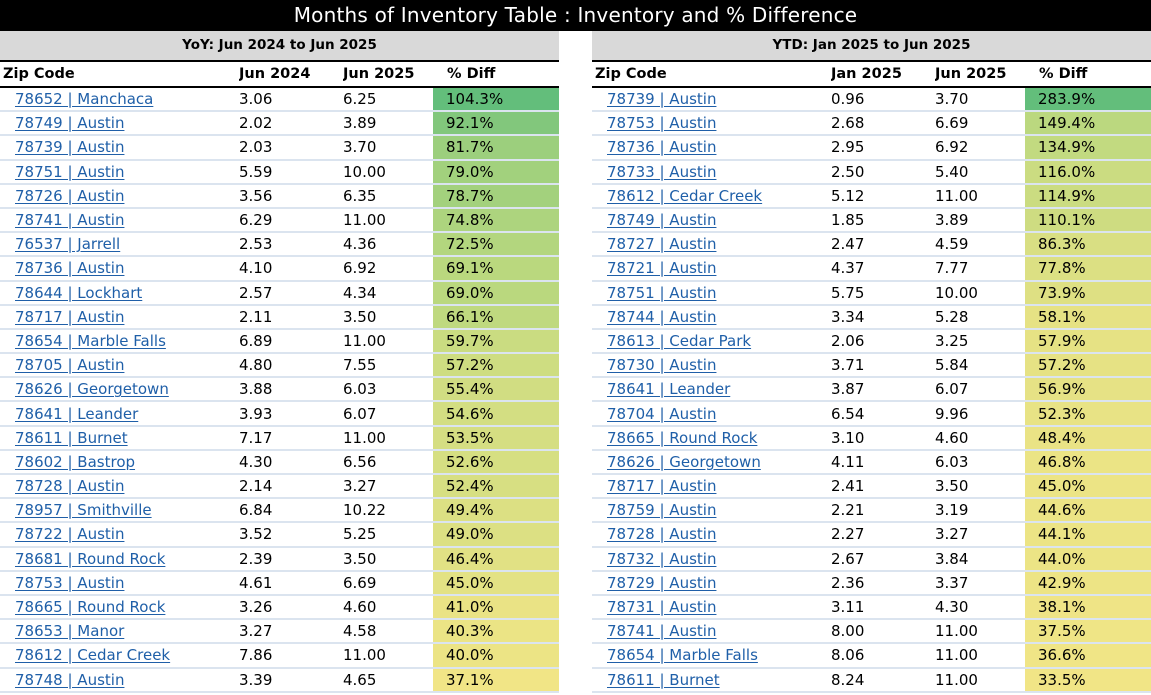 This screenshot has width=1151, height=695. What do you see at coordinates (279, 559) in the screenshot?
I see `table-row: 78681 | Round Rock 2.39 3.50 46.4%` at bounding box center [279, 559].